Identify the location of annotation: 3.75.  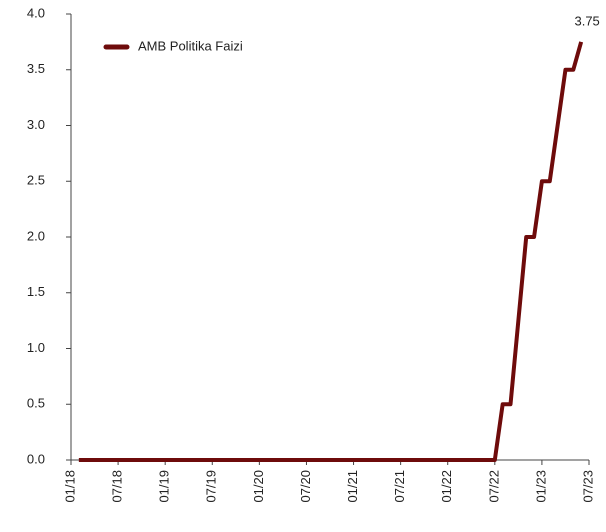
(586, 20).